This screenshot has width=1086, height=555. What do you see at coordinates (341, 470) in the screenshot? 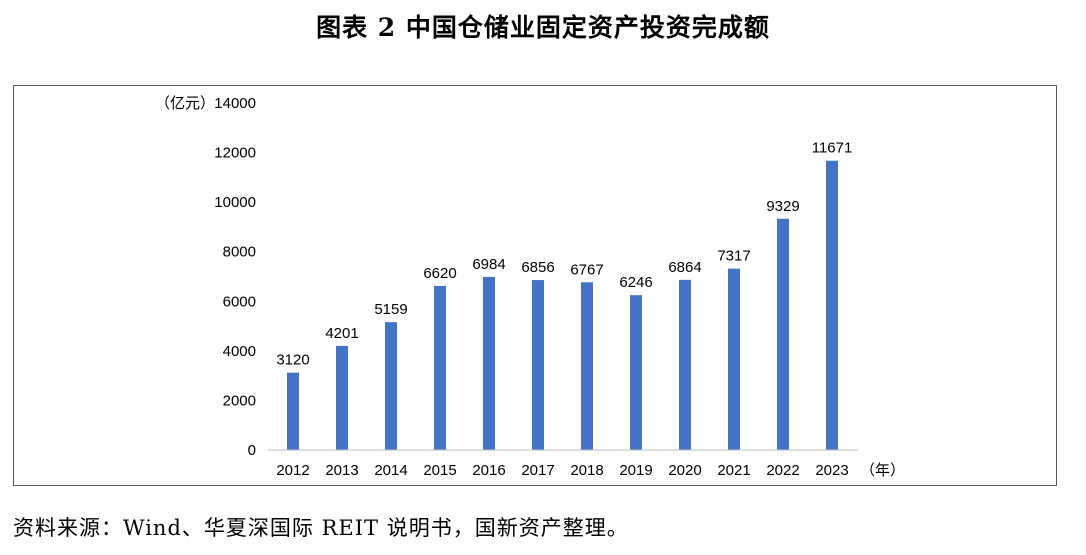
I see `x-tick-label: 2013` at bounding box center [341, 470].